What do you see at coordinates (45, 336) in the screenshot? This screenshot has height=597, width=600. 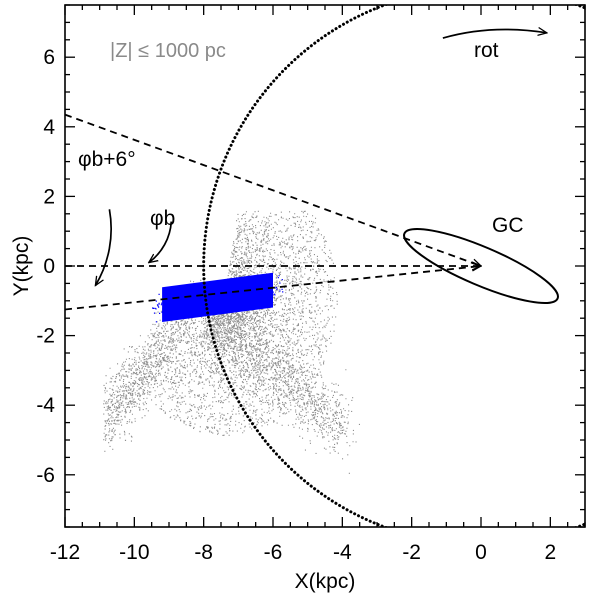 I see `y-tick-label: -2` at bounding box center [45, 336].